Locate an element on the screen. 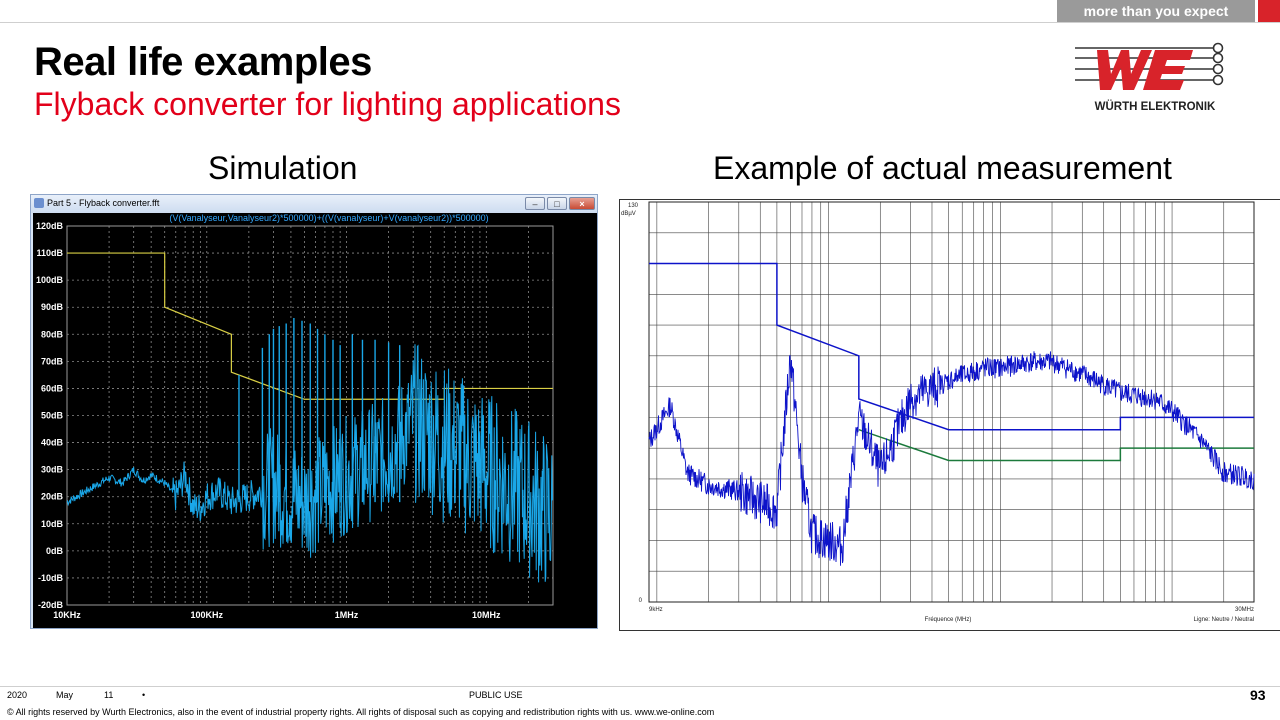 The image size is (1280, 720). y-tick-label: 40dB is located at coordinates (52, 443).